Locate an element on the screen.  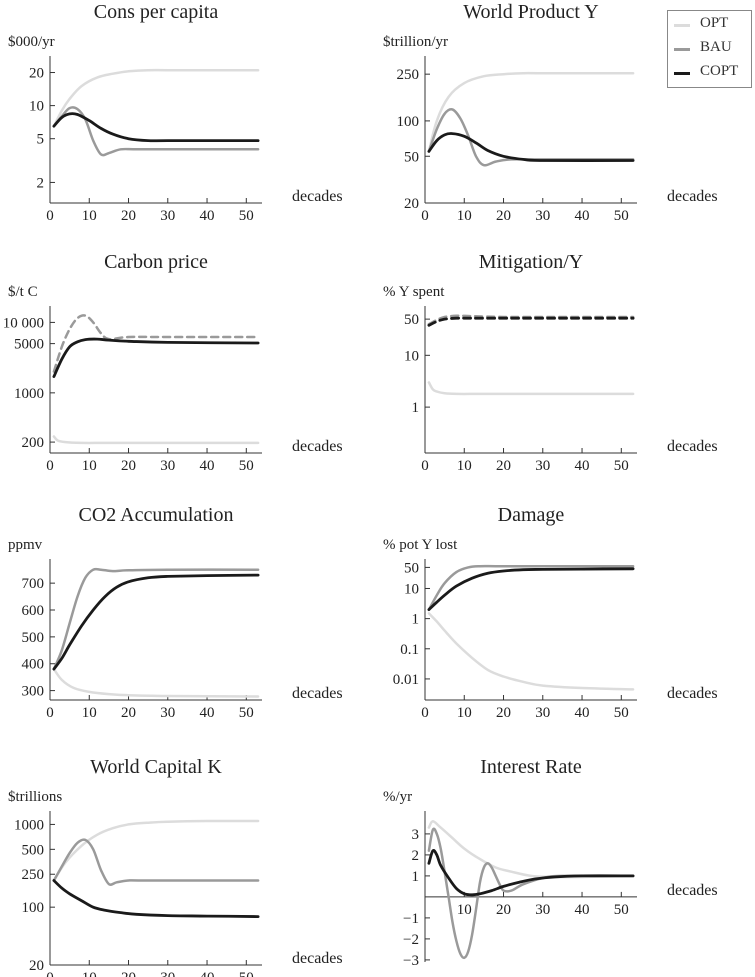
y-tick-label: −3 is located at coordinates (411, 961).